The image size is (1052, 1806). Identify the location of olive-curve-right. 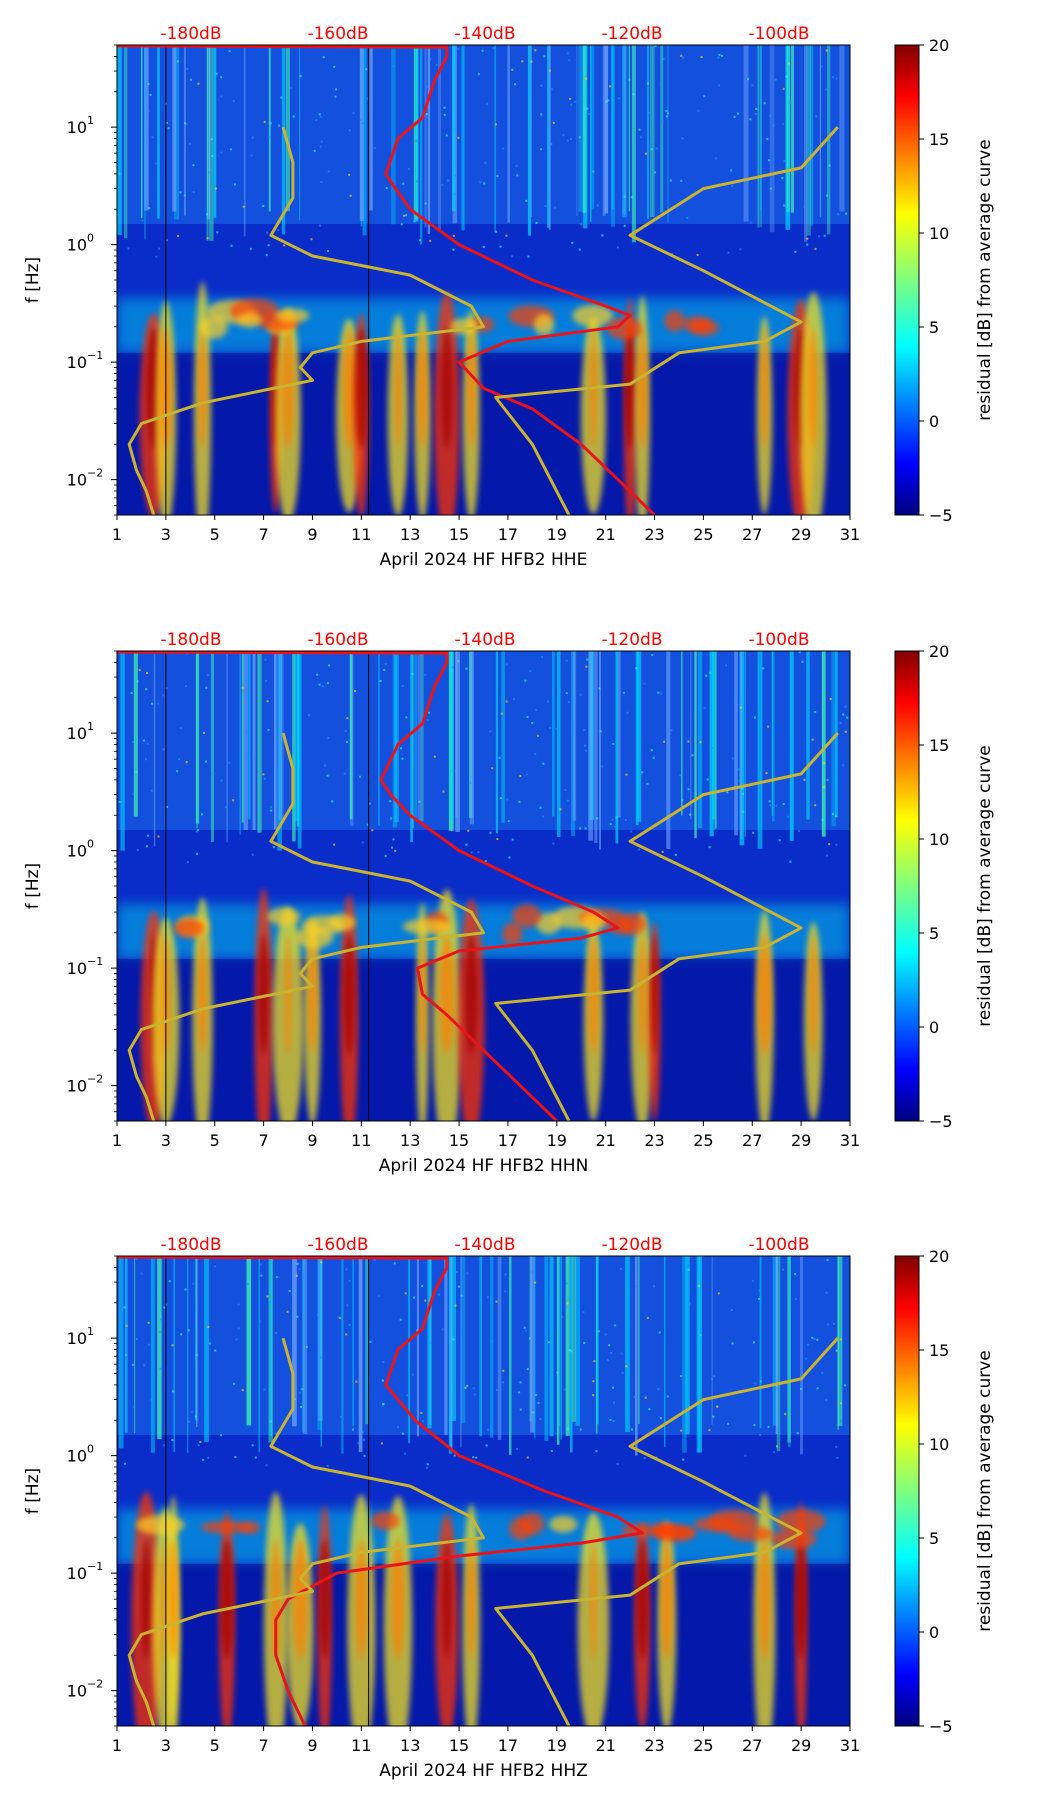
(666, 320).